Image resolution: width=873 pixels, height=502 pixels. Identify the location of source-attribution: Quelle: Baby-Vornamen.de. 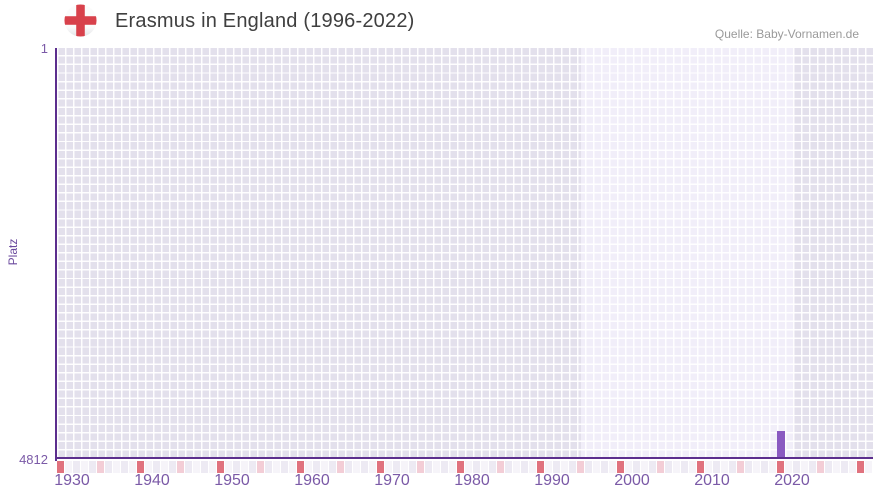
(786, 34).